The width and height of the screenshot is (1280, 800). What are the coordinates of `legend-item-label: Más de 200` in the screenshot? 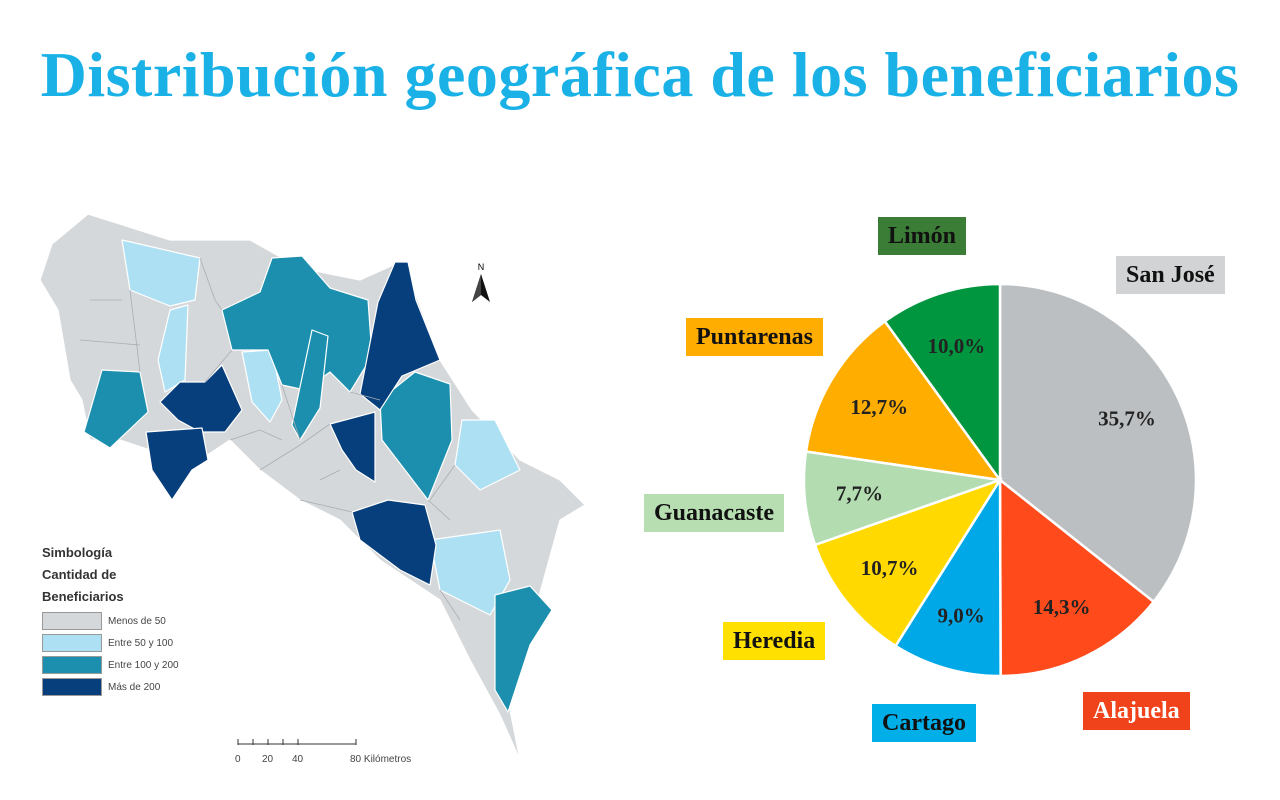 It's located at (134, 687).